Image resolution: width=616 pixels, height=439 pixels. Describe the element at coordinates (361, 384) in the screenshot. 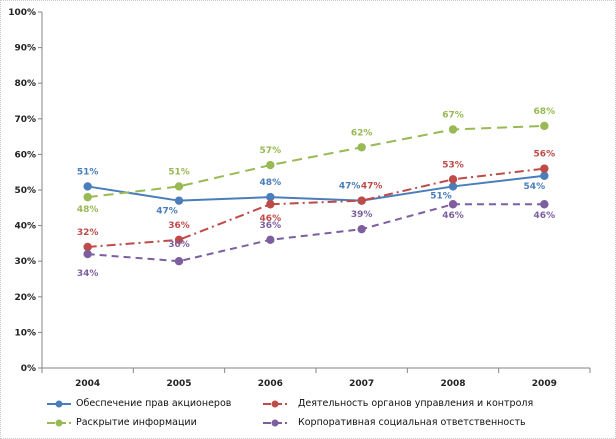

I see `x-tick-label: 2007` at that location.